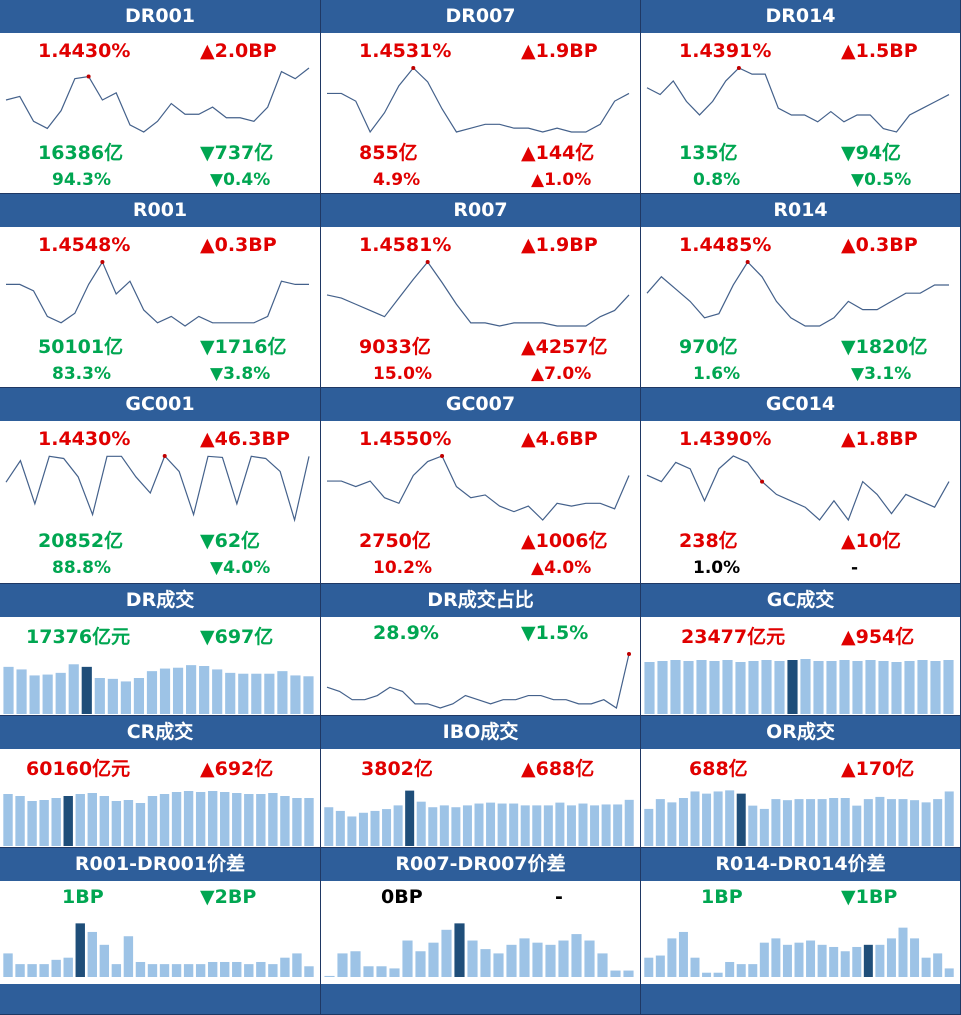  I want to click on share-change: ▼3.8%, so click(240, 374).